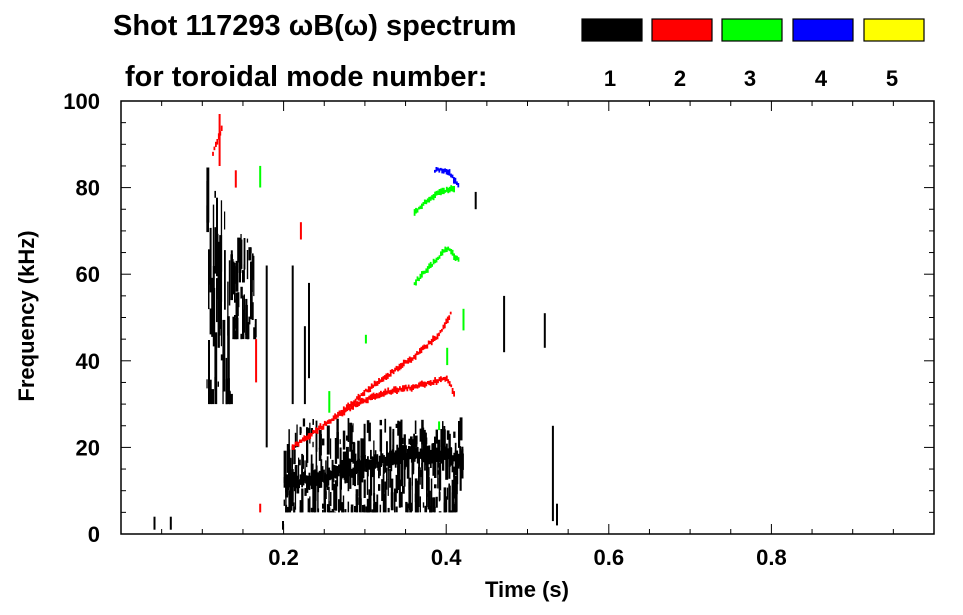  I want to click on y-tick-label: 60, so click(88, 274).